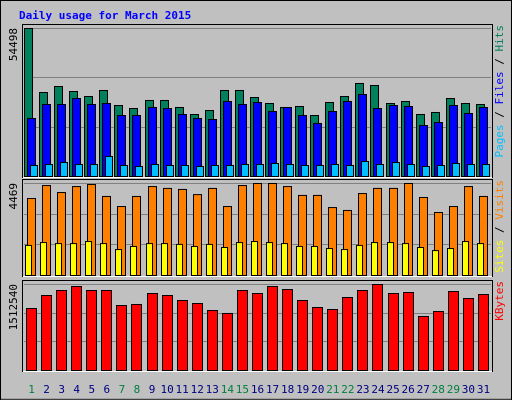 The width and height of the screenshot is (512, 400). I want to click on legend-entry: Pages, so click(499, 140).